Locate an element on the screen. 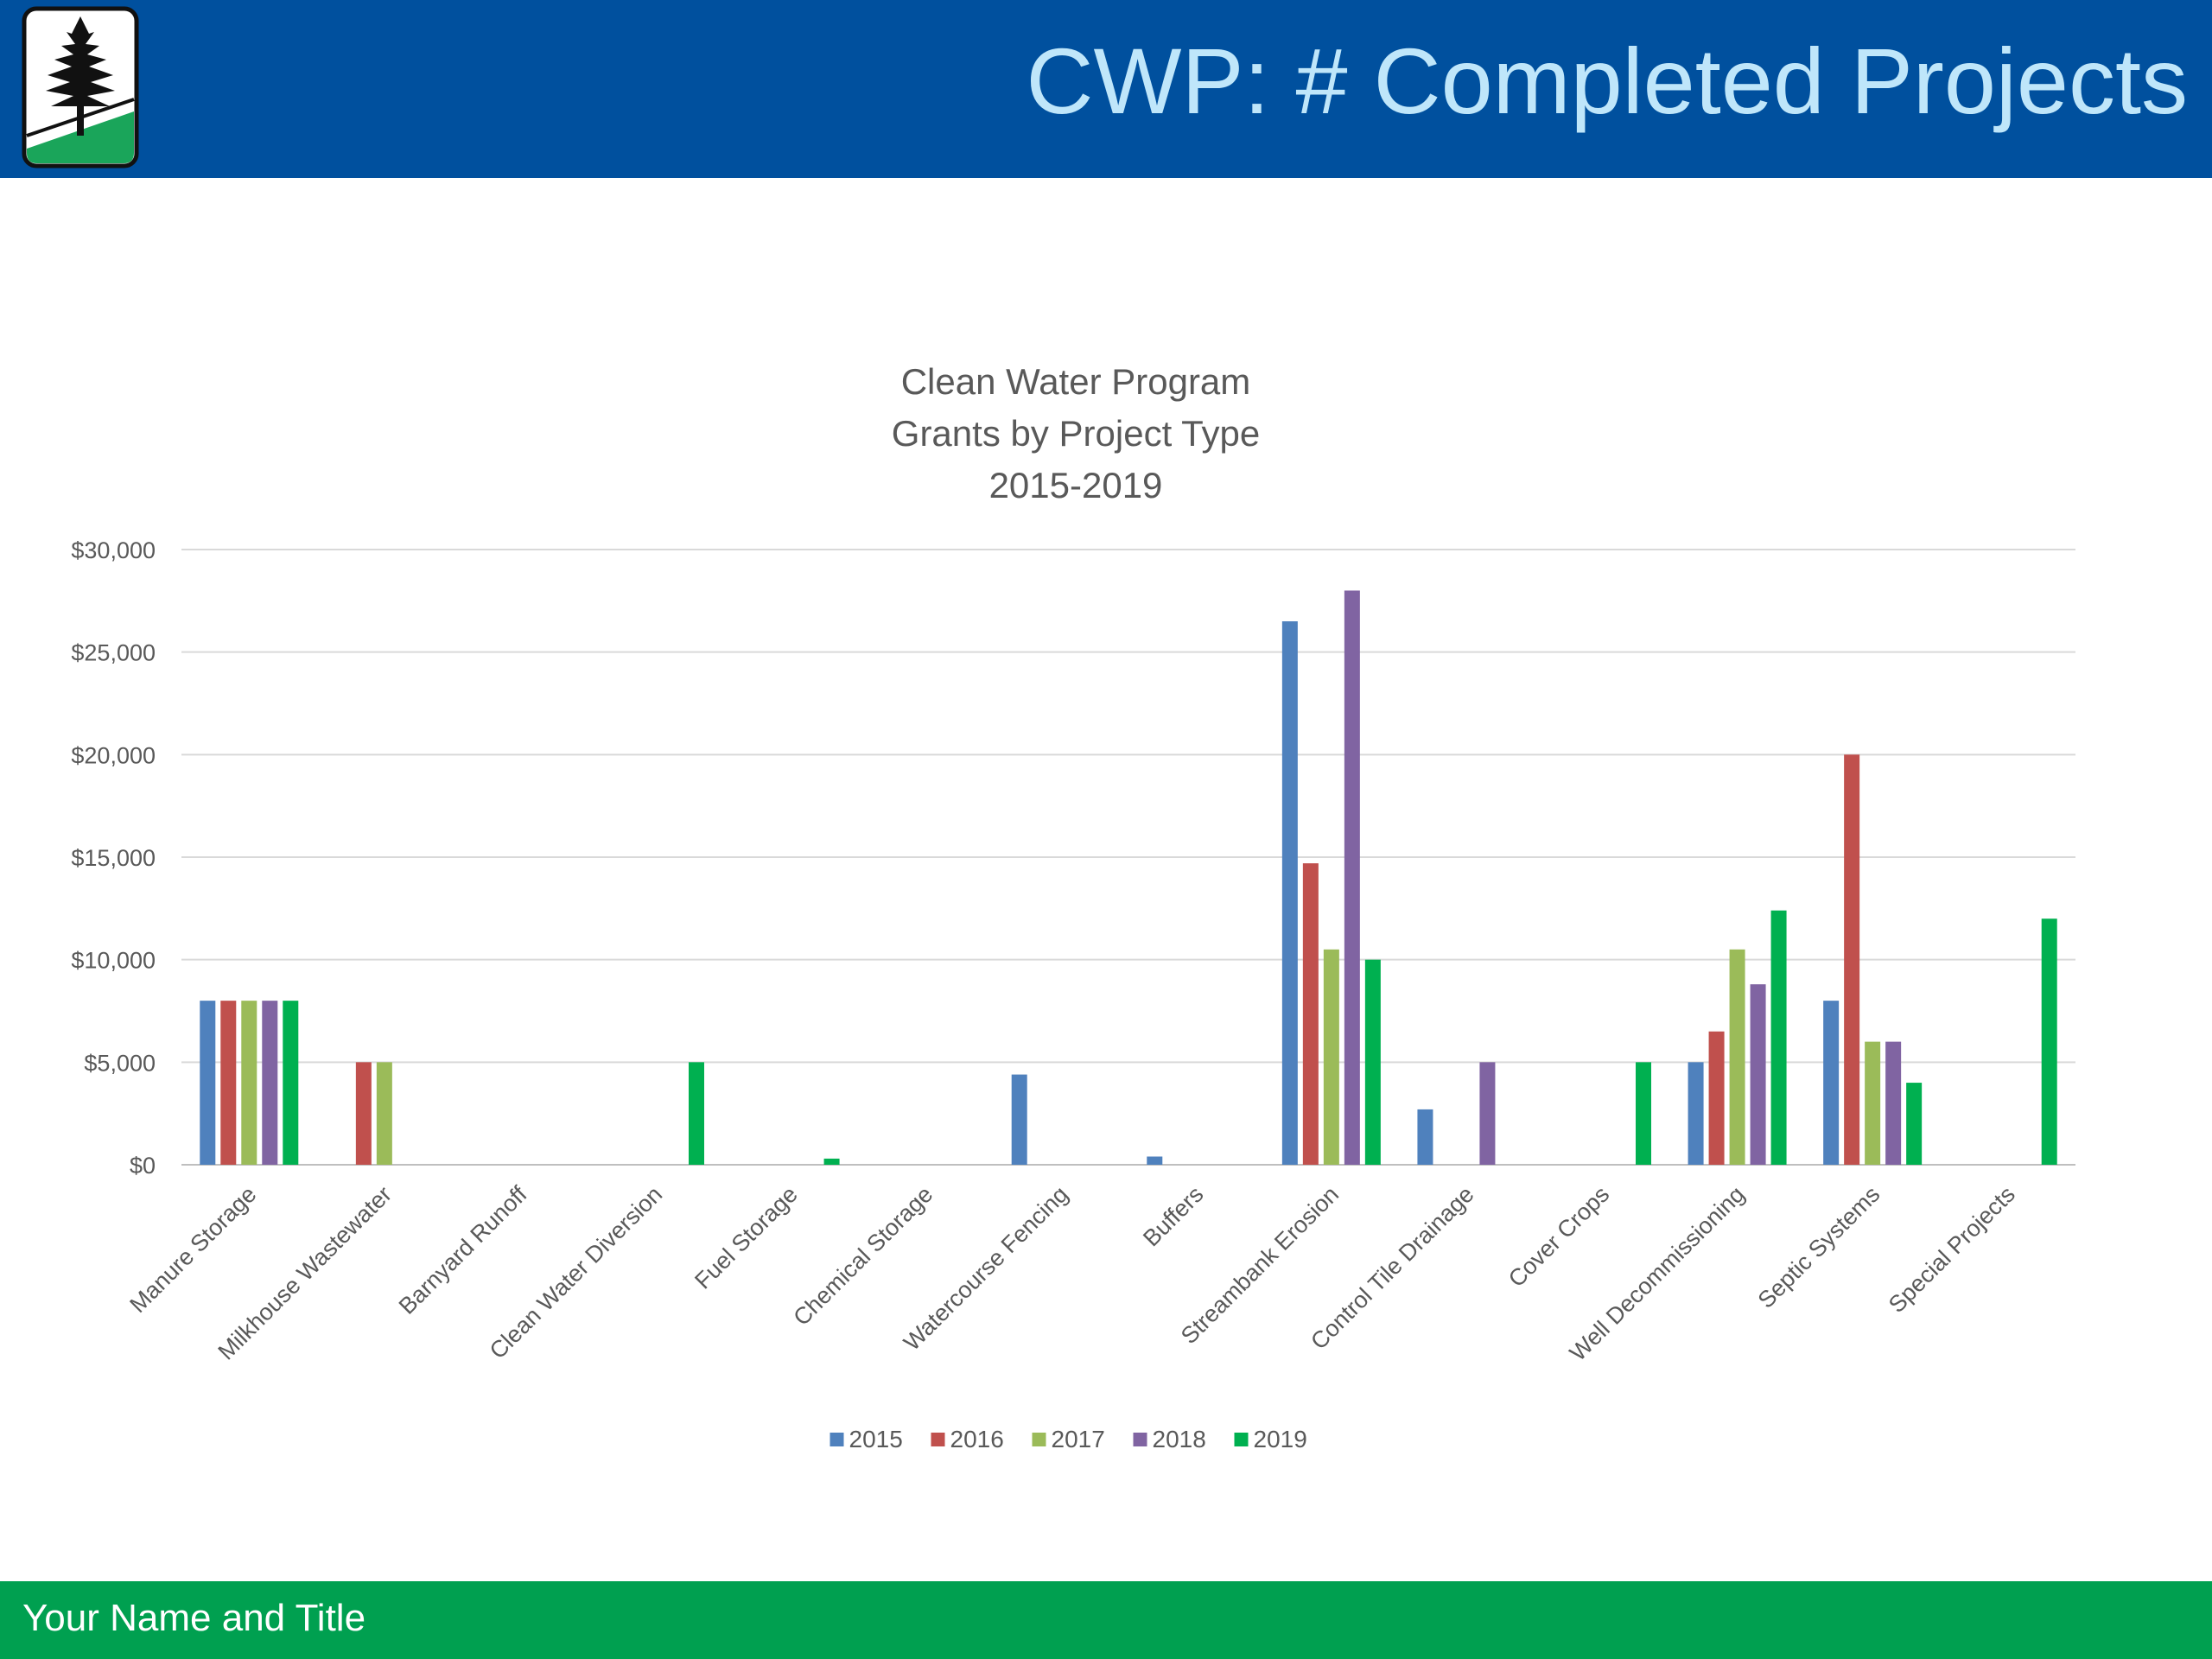 Image resolution: width=2212 pixels, height=1659 pixels. chart-title-line: Grants by Project Type is located at coordinates (1076, 433).